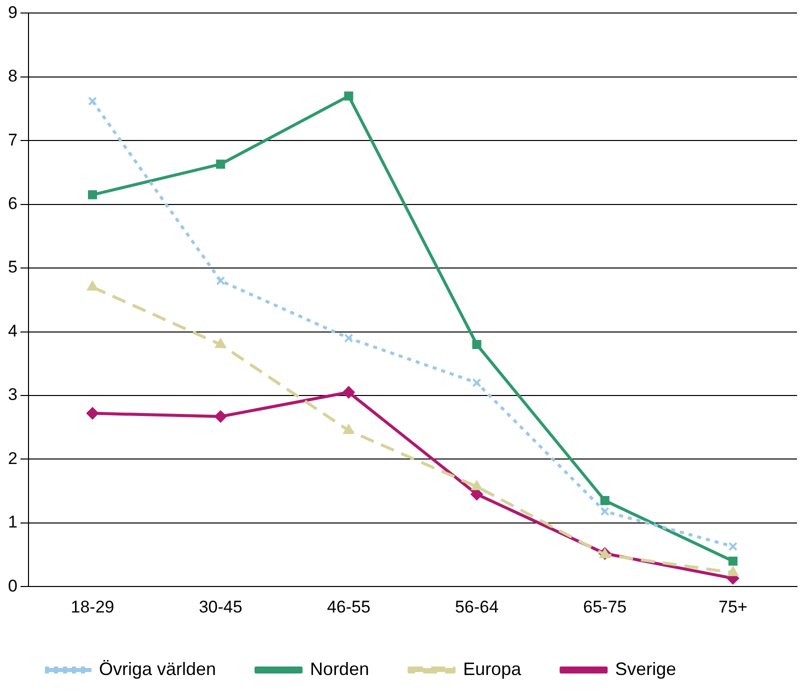  I want to click on y-tick-label: 0, so click(13, 586).